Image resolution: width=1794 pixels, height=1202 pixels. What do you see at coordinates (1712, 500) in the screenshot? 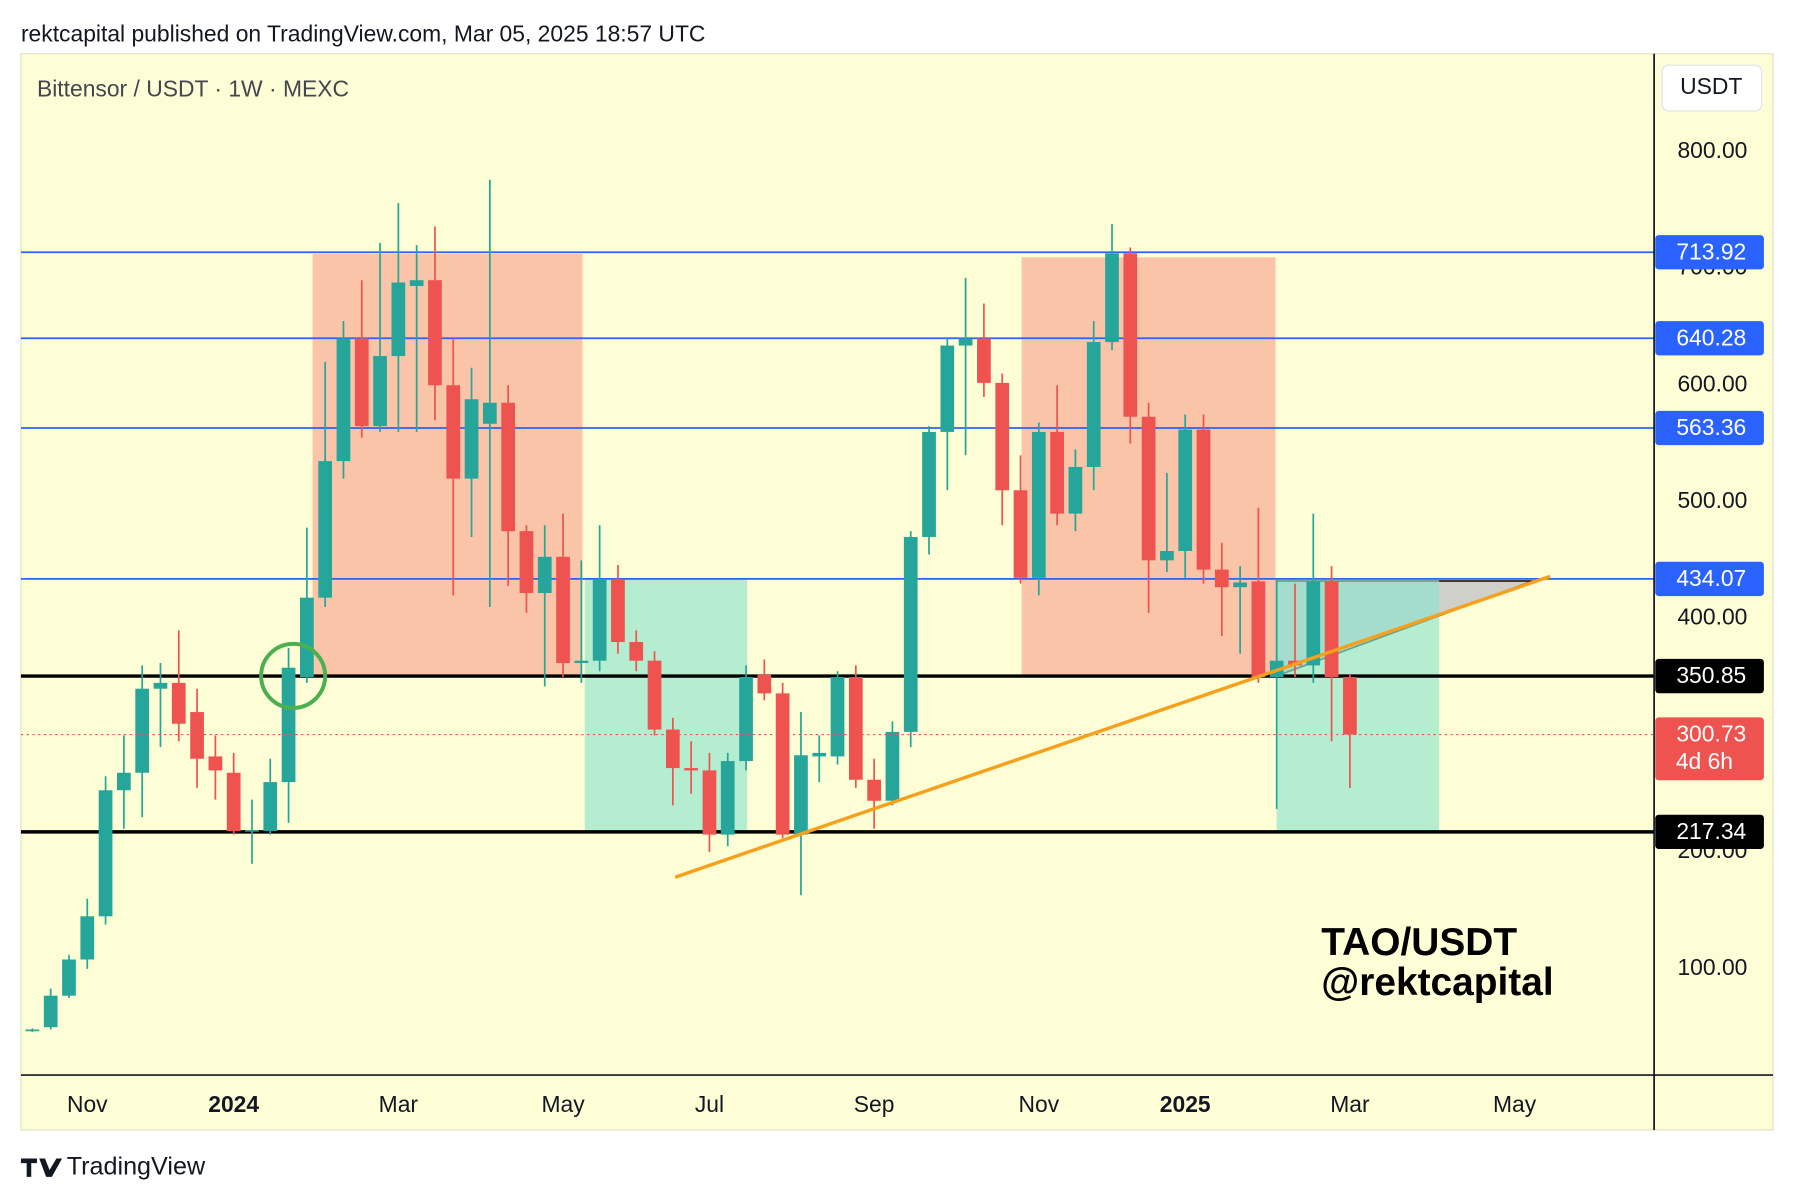
I see `y-tick-label: 500.00` at bounding box center [1712, 500].